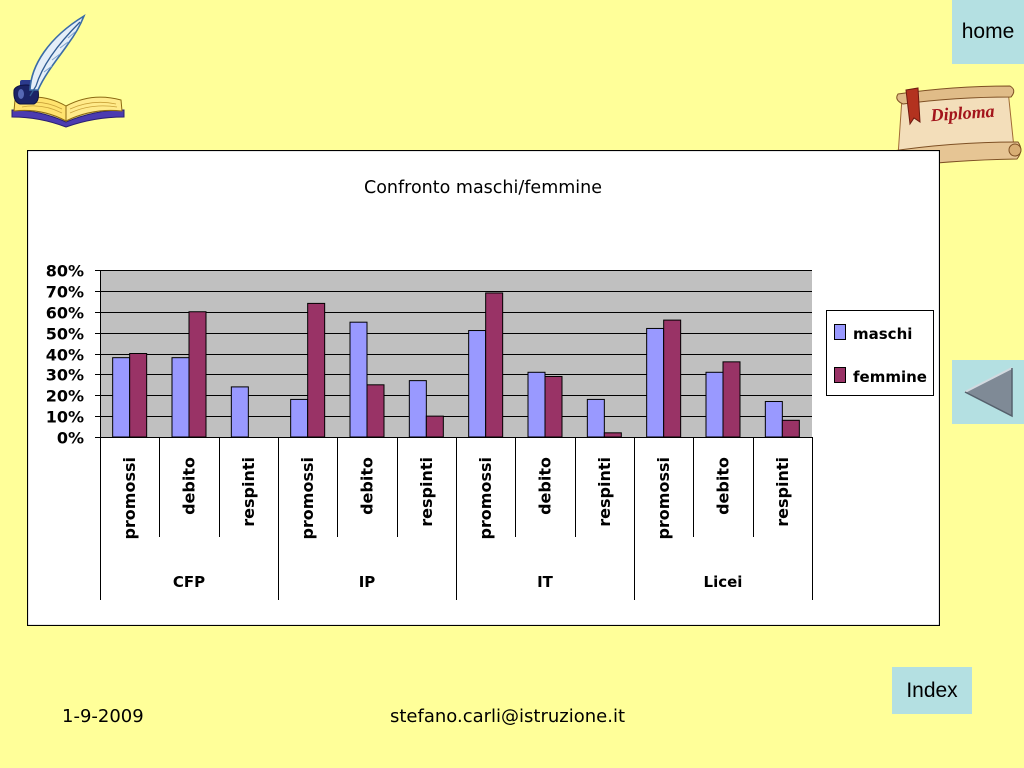 The width and height of the screenshot is (1024, 768). Describe the element at coordinates (723, 582) in the screenshot. I see `group-label: Licei` at that location.